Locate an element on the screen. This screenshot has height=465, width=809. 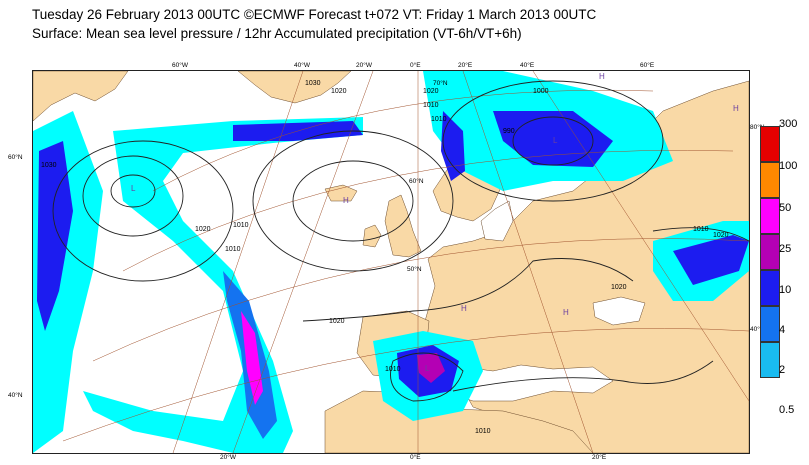
legend-level-label: 25 is located at coordinates (785, 249).